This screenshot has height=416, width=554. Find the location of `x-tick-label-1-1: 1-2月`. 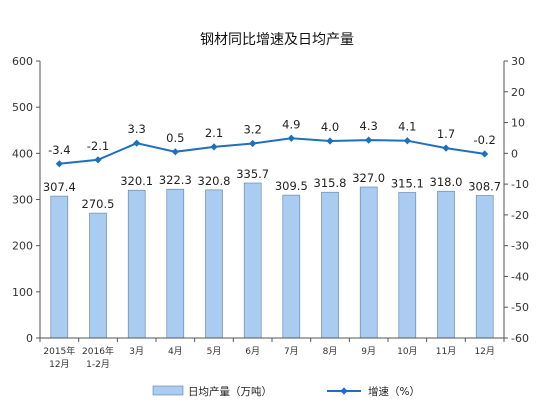

x-tick-label-1-1: 1-2月 is located at coordinates (98, 364).